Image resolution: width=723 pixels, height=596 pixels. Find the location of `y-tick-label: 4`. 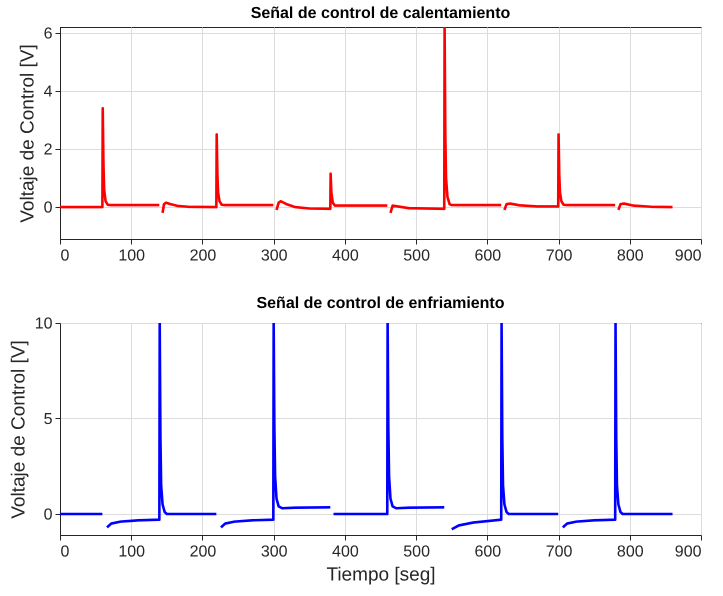

y-tick-label: 4 is located at coordinates (48, 91).